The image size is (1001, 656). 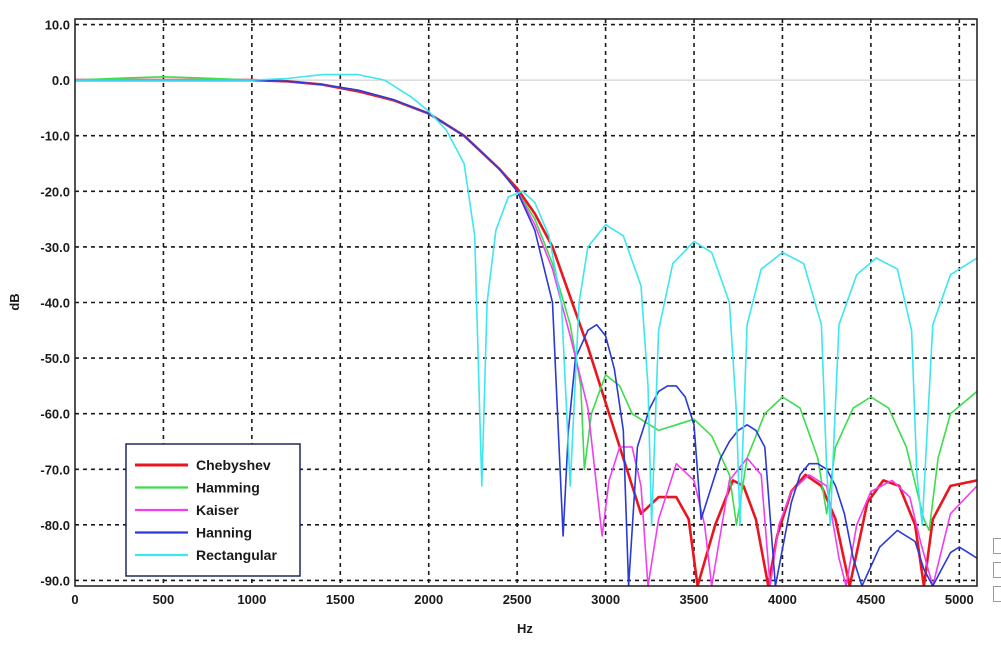 I want to click on x-axis-tick-labels: 0 500 1000 1500 2000 2500 3000 3500 4000 4500 5000, so click(x=522, y=599).